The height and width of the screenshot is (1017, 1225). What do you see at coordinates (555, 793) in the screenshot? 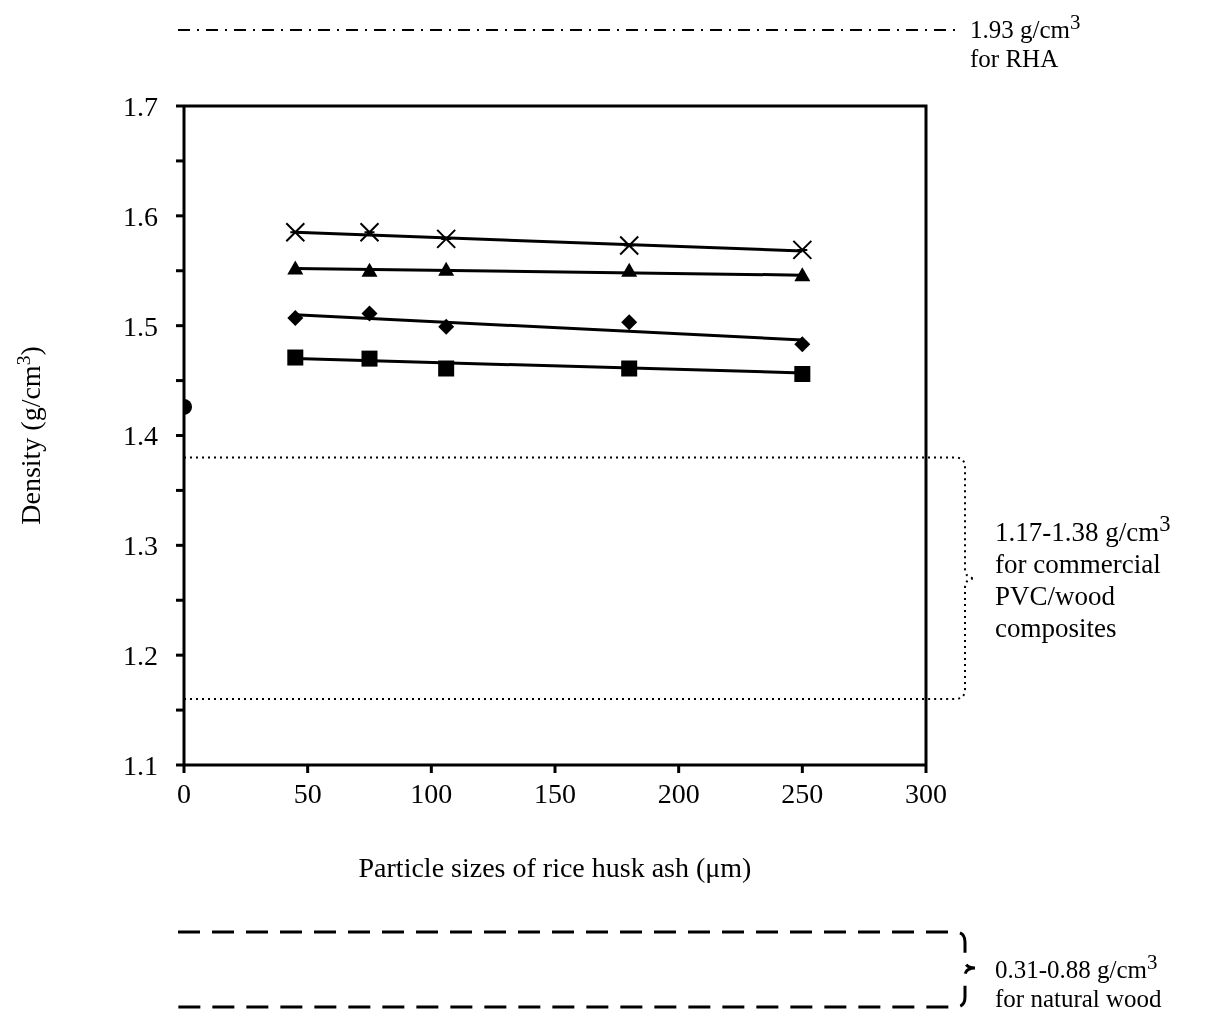
I see `x-tick-label: 150` at bounding box center [555, 793].